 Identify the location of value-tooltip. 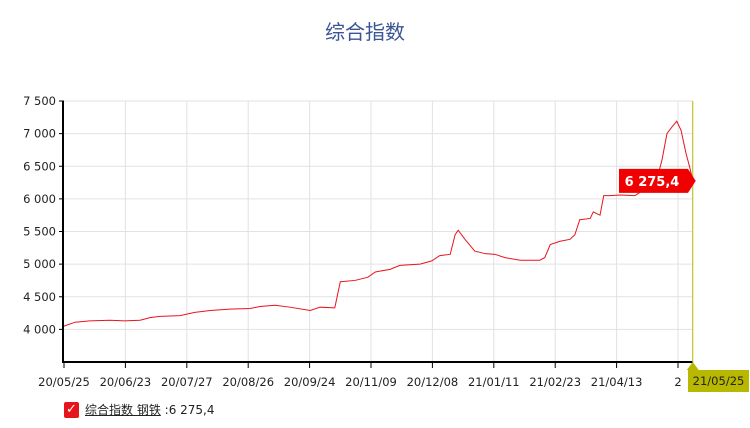
(657, 180).